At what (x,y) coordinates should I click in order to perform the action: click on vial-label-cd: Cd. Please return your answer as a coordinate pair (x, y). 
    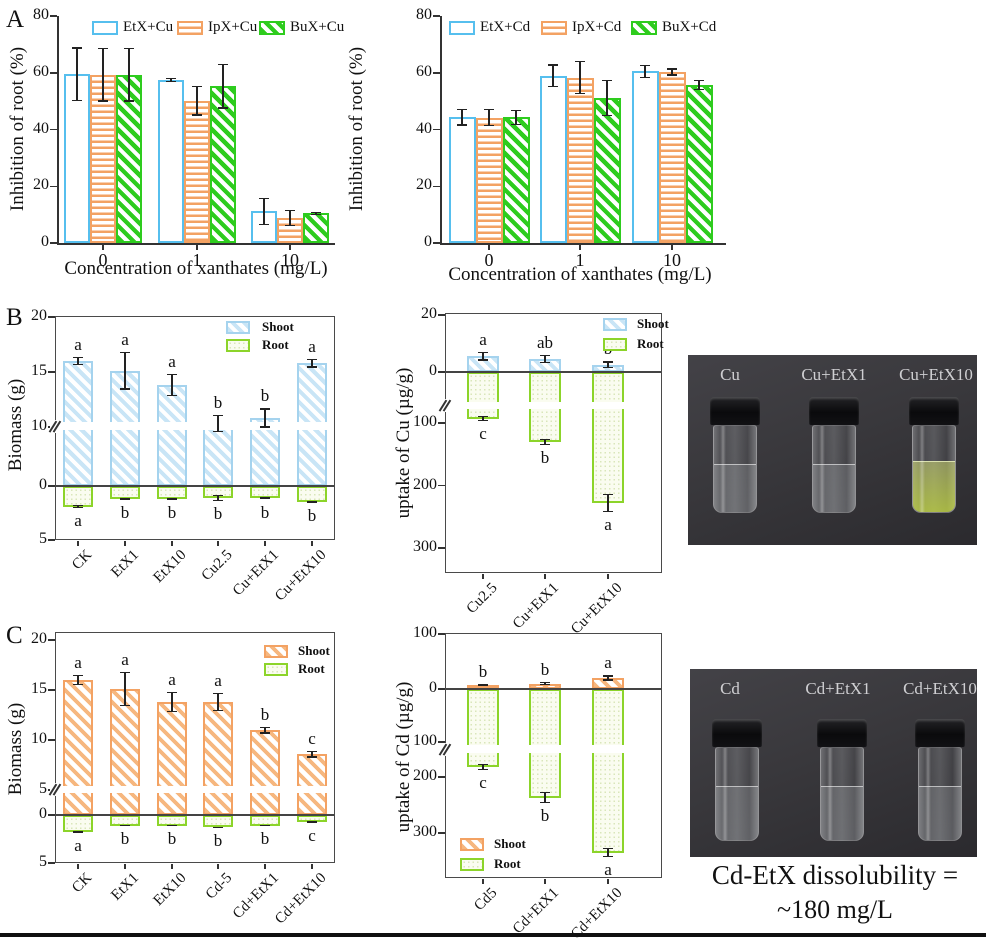
    Looking at the image, I should click on (730, 688).